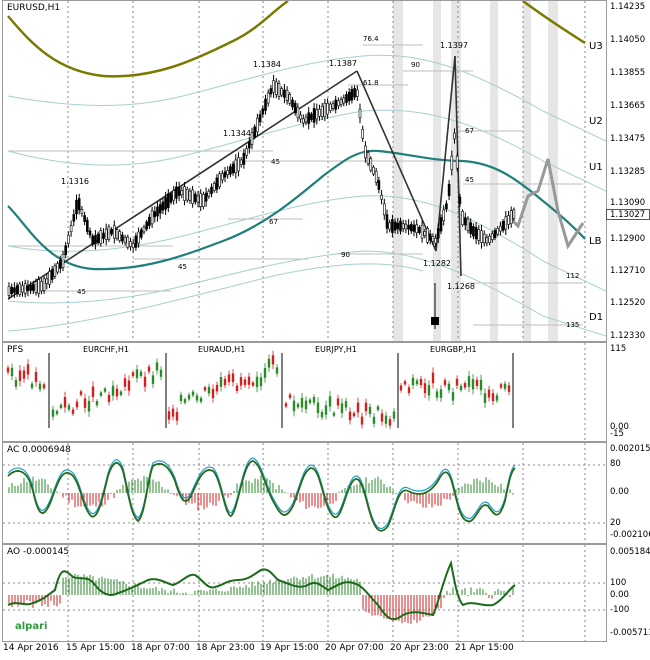 The width and height of the screenshot is (650, 660). Describe the element at coordinates (628, 7) in the screenshot. I see `price-tick: 1.14235` at that location.